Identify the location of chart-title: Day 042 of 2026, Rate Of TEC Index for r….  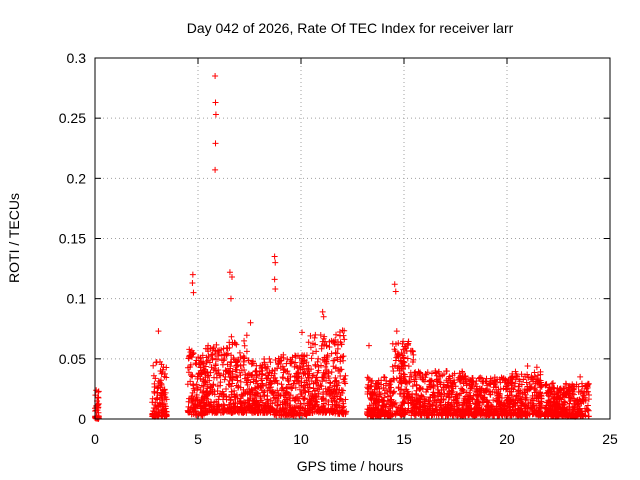
(350, 28).